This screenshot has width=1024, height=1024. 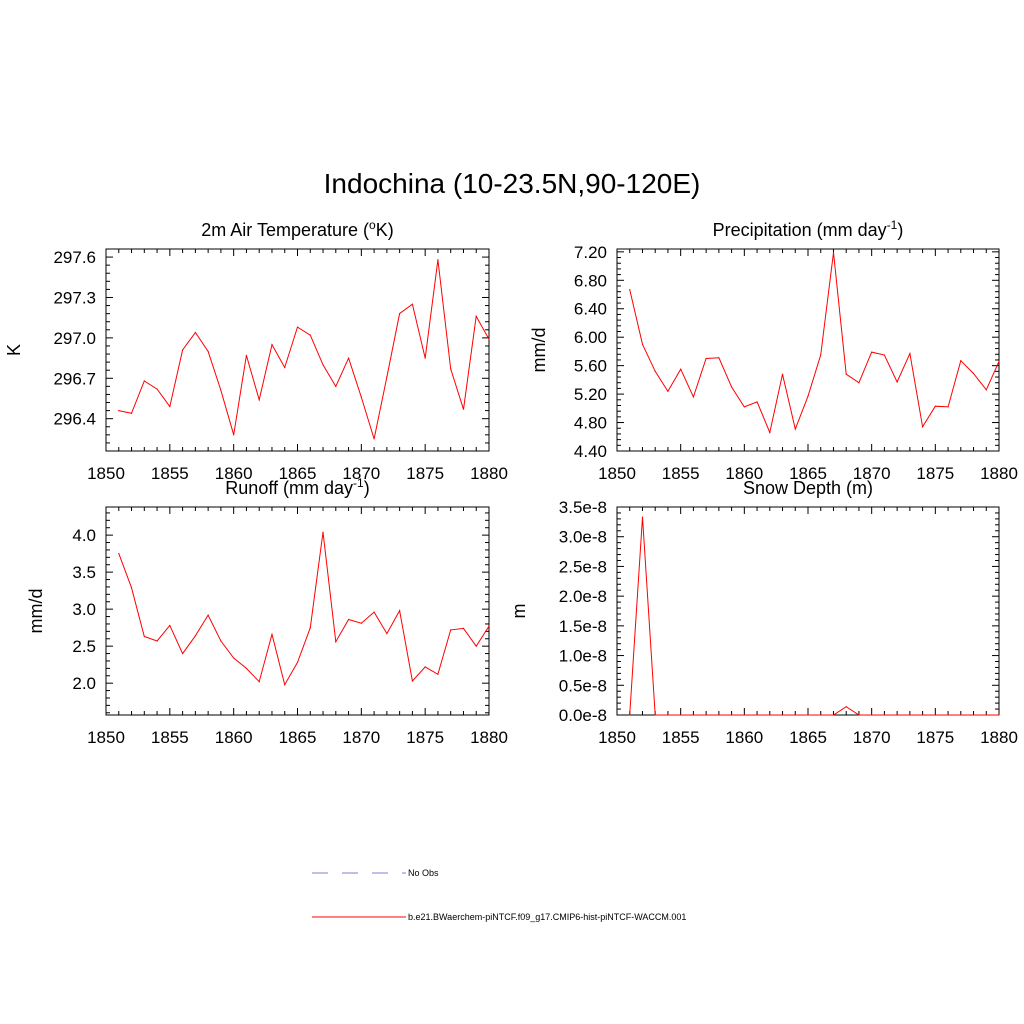 I want to click on y-tick-label-precipitation: 6.40, so click(x=590, y=309).